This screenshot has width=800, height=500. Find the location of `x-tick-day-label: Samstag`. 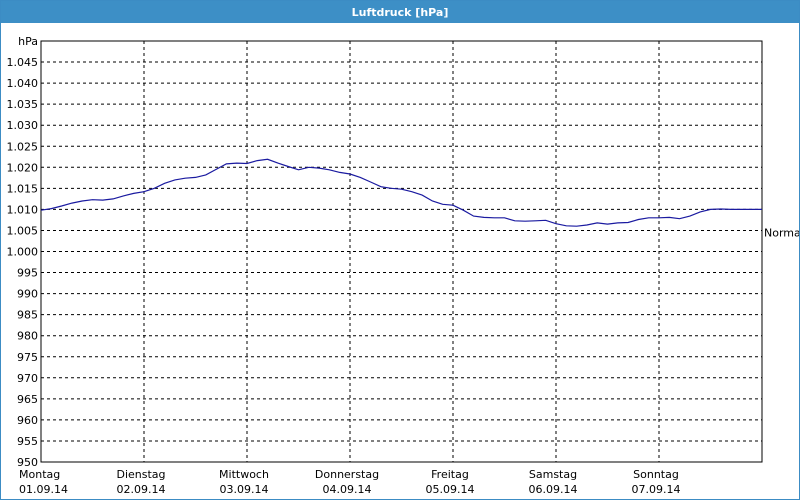

x-tick-day-label: Samstag is located at coordinates (553, 474).